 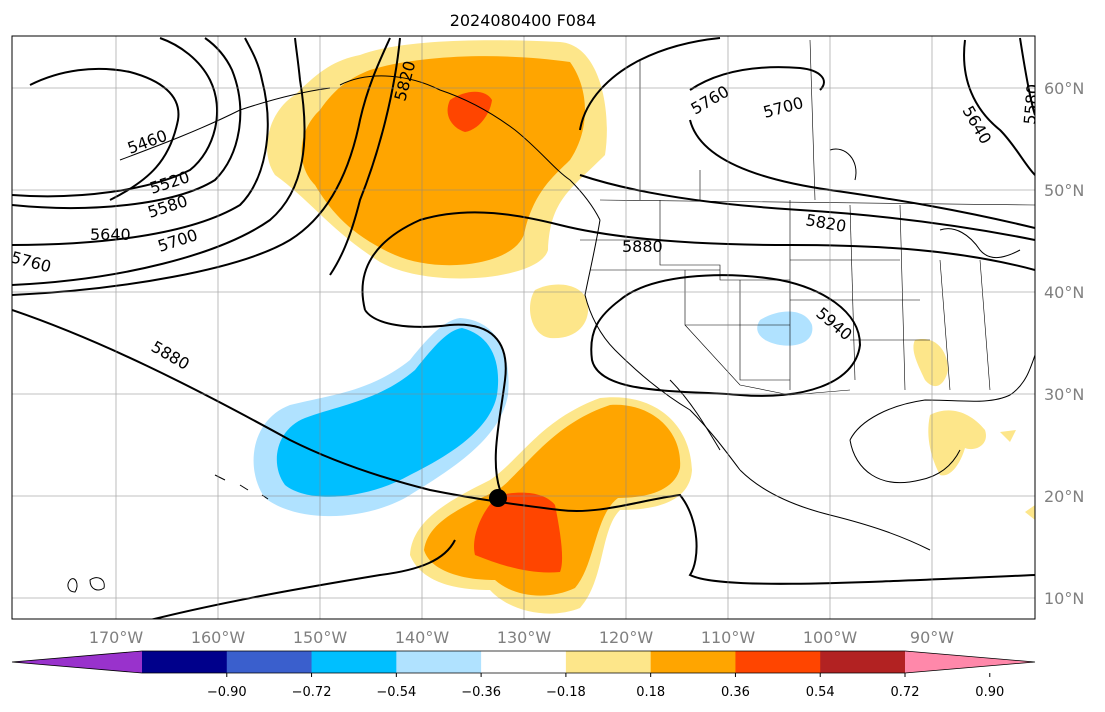 What do you see at coordinates (905, 461) in the screenshot?
I see `yucatan` at bounding box center [905, 461].